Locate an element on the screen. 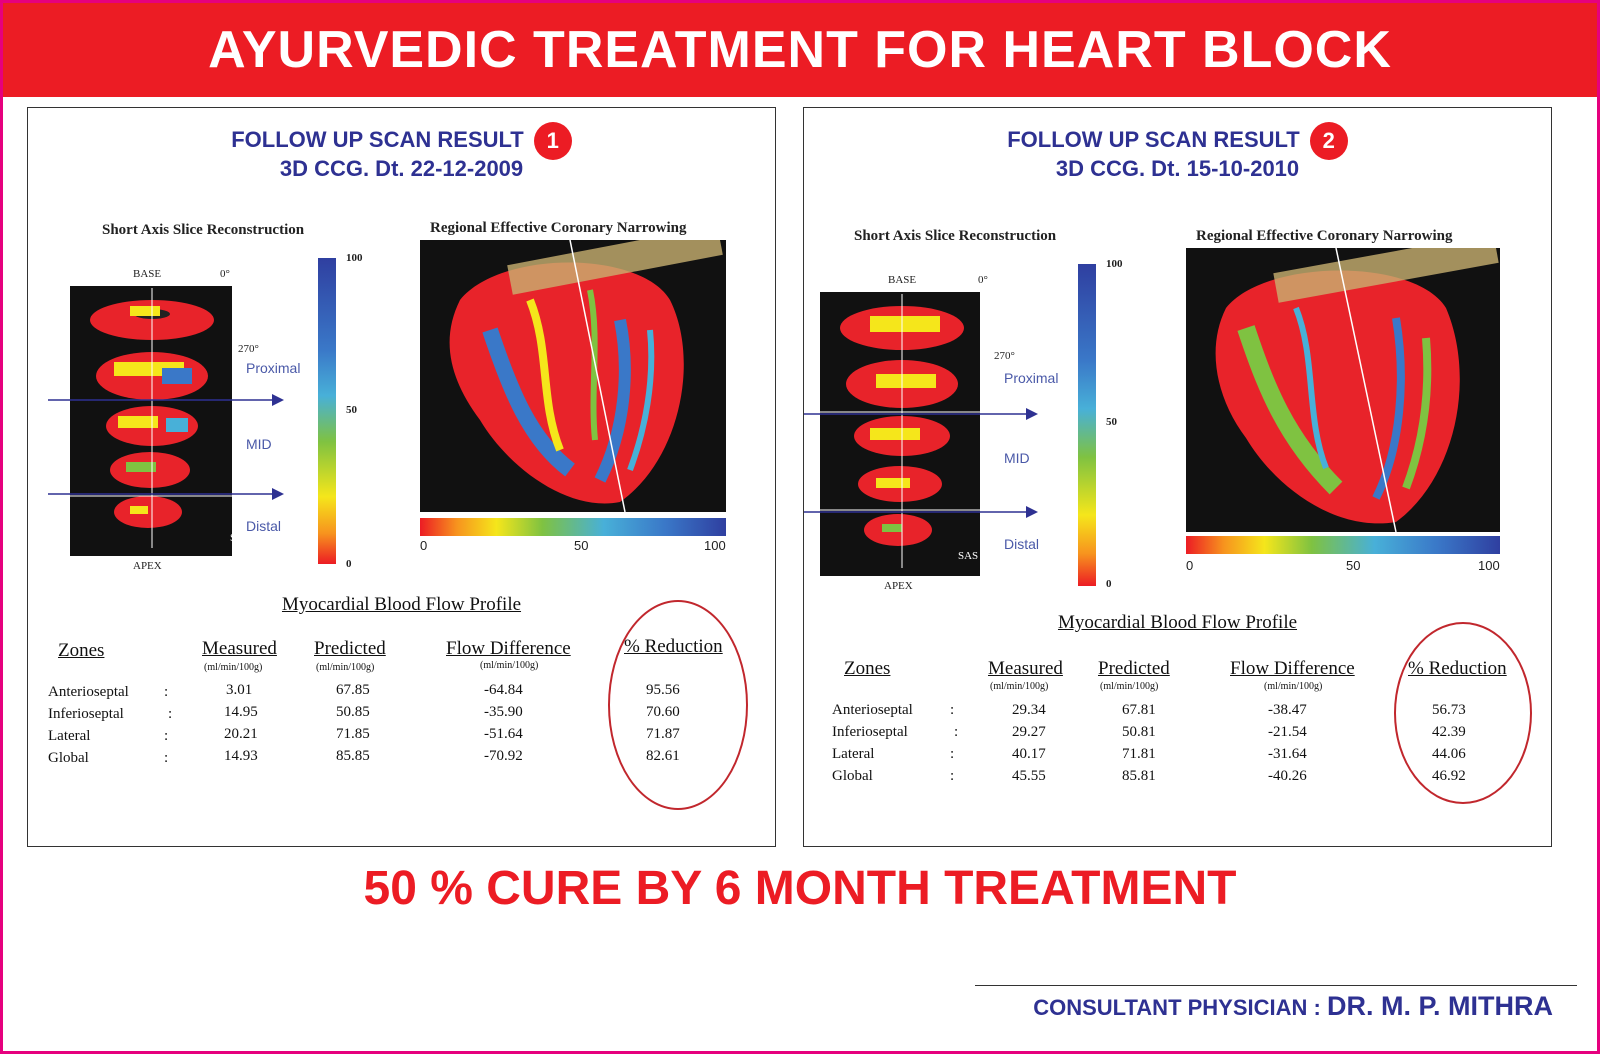  predicted-cell: 85.85 is located at coordinates (353, 756).